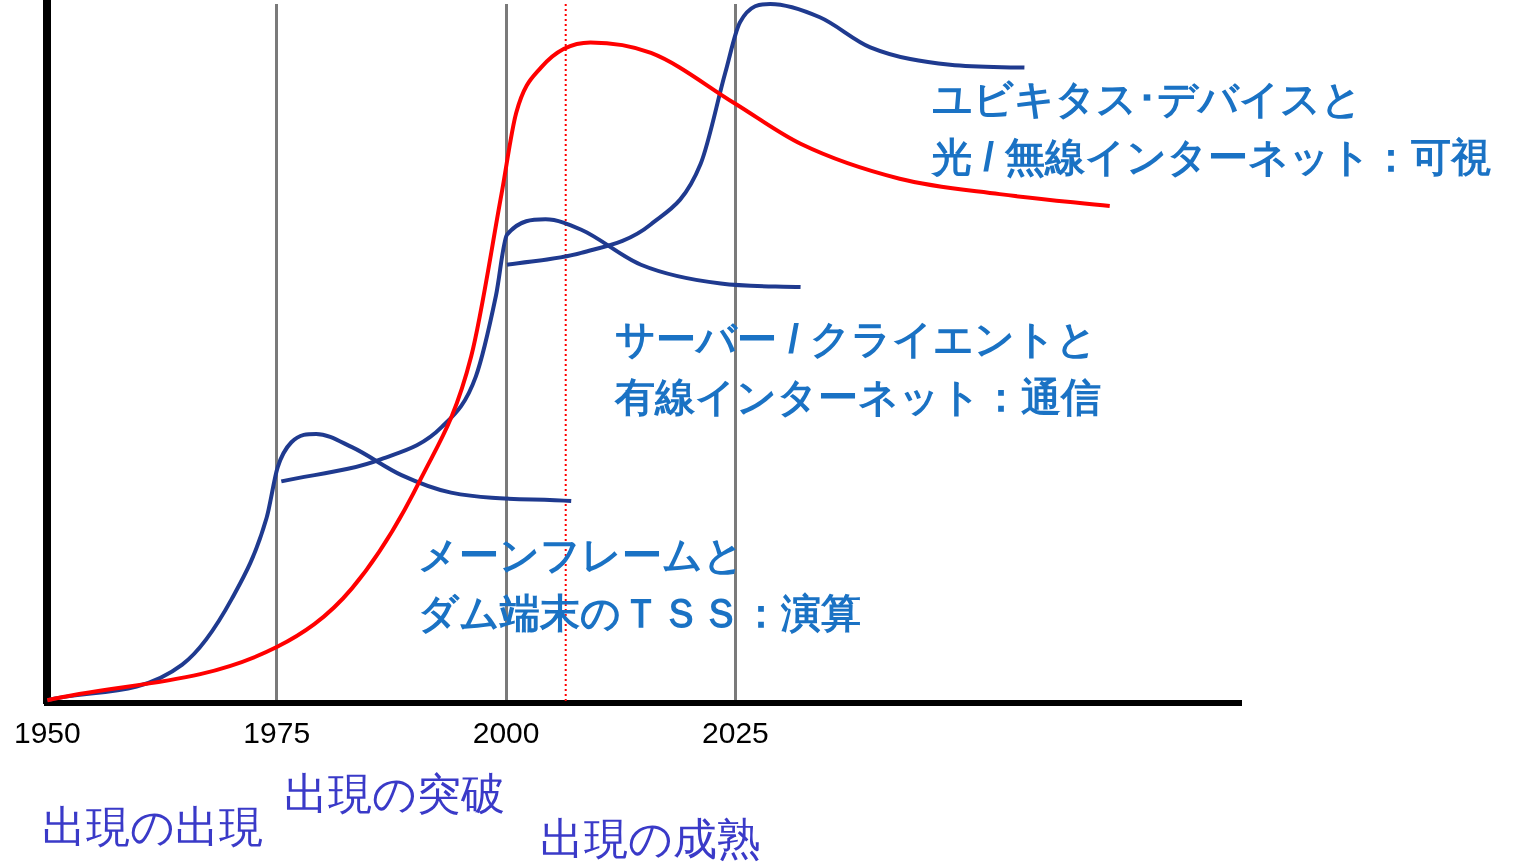 This screenshot has height=868, width=1526. I want to click on x-tick-label: 2000, so click(506, 733).